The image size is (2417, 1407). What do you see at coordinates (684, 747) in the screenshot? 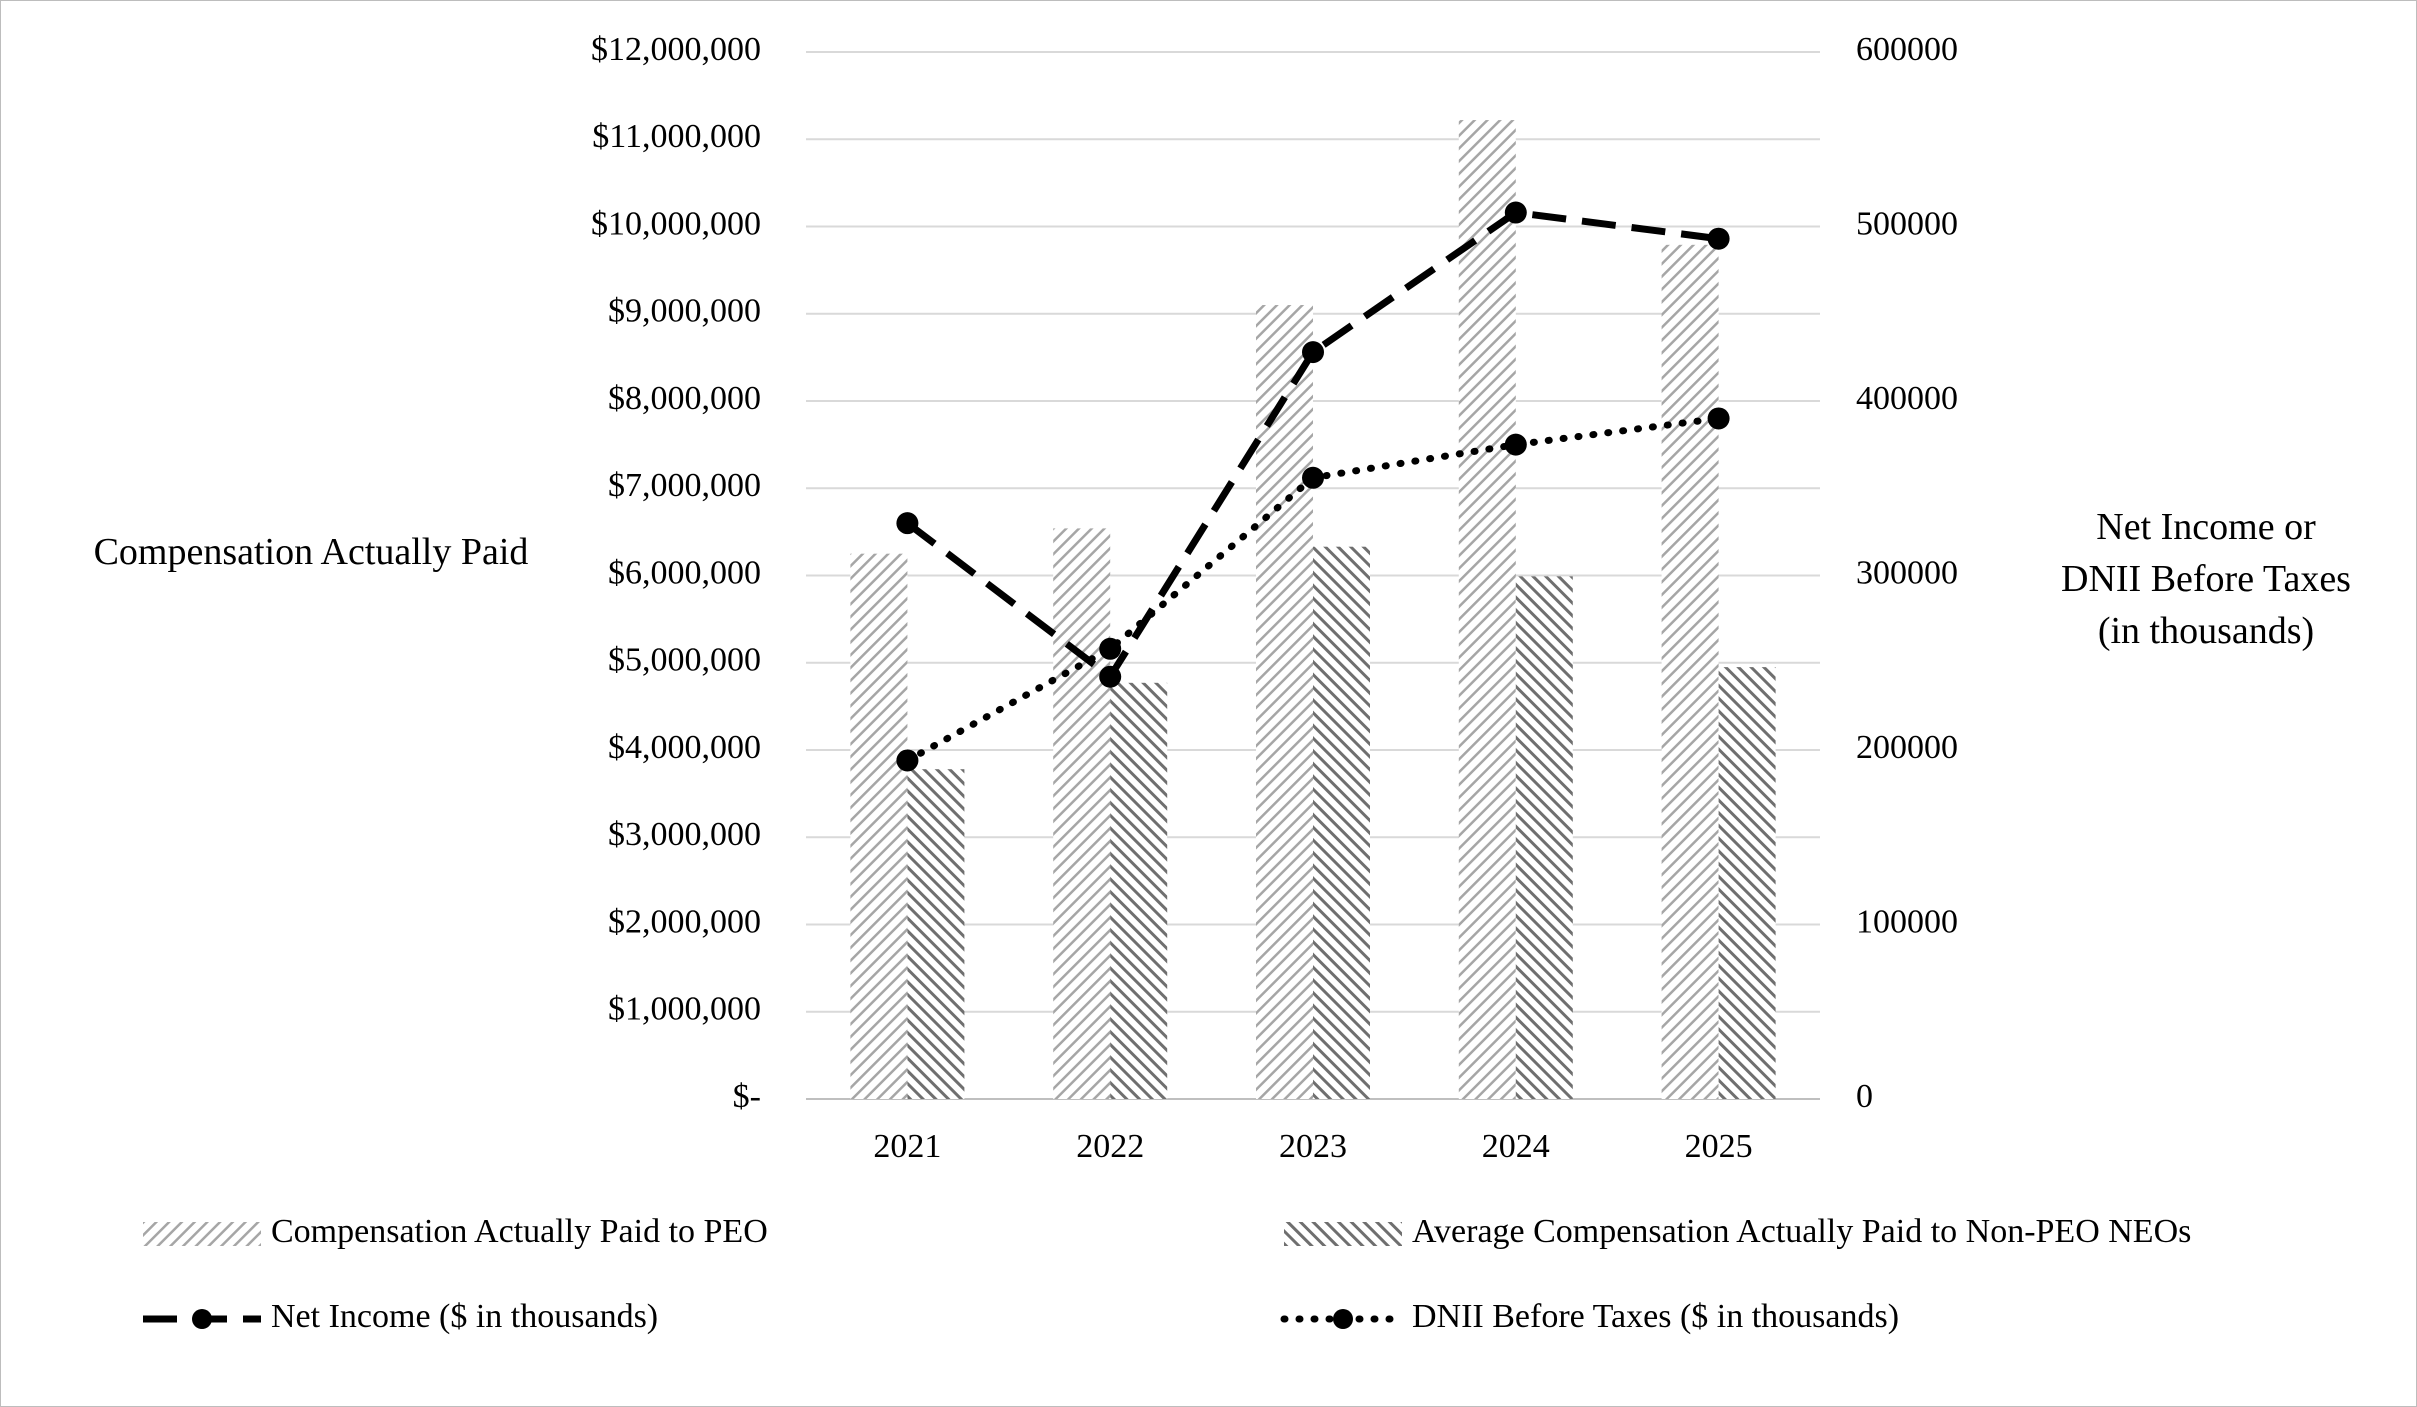
I see `y-tick-label: $4,000,000` at bounding box center [684, 747].